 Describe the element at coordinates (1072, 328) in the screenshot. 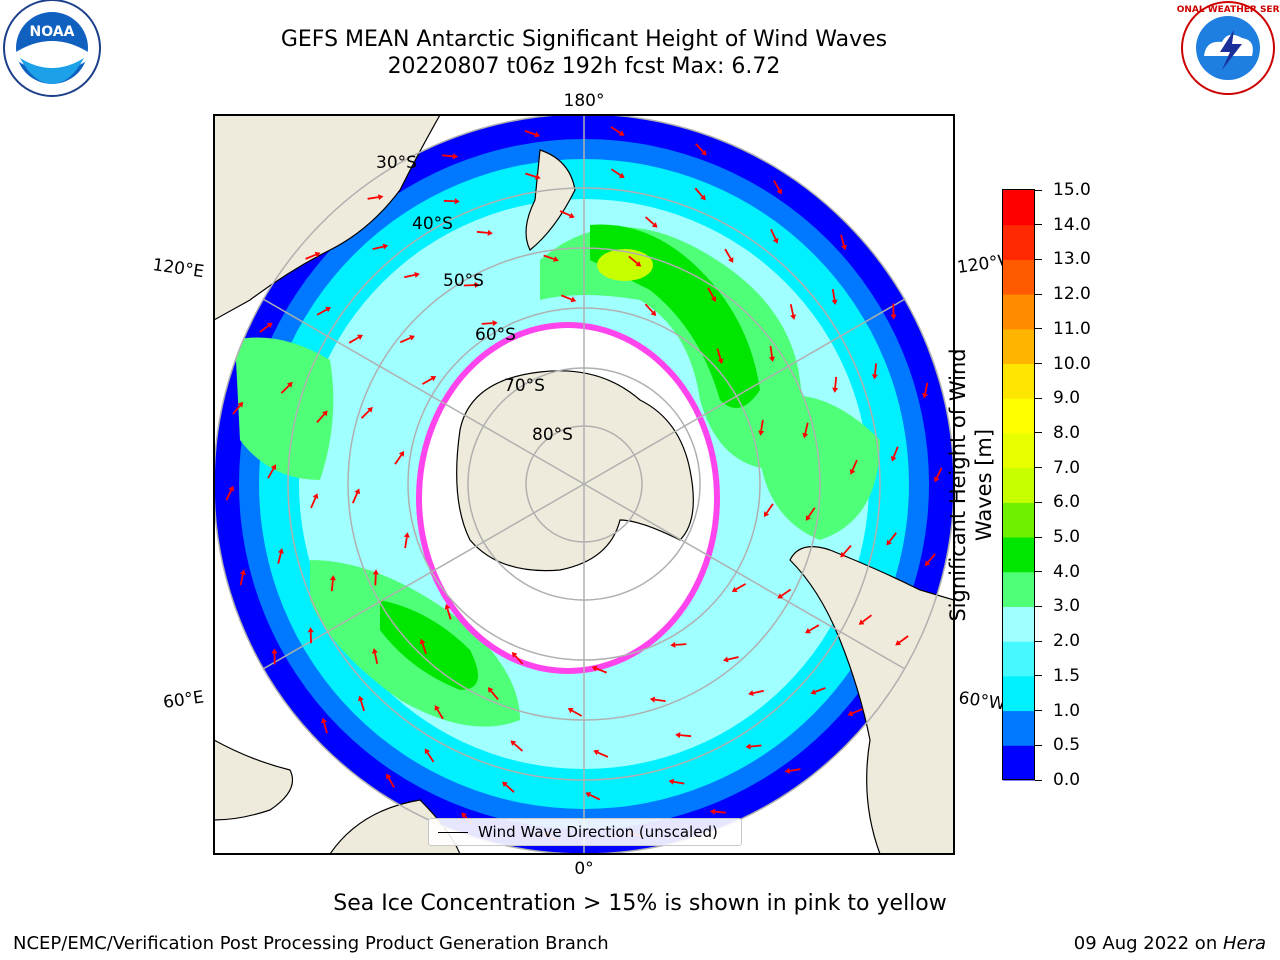

I see `colorbar-tick-label: 11.0` at that location.